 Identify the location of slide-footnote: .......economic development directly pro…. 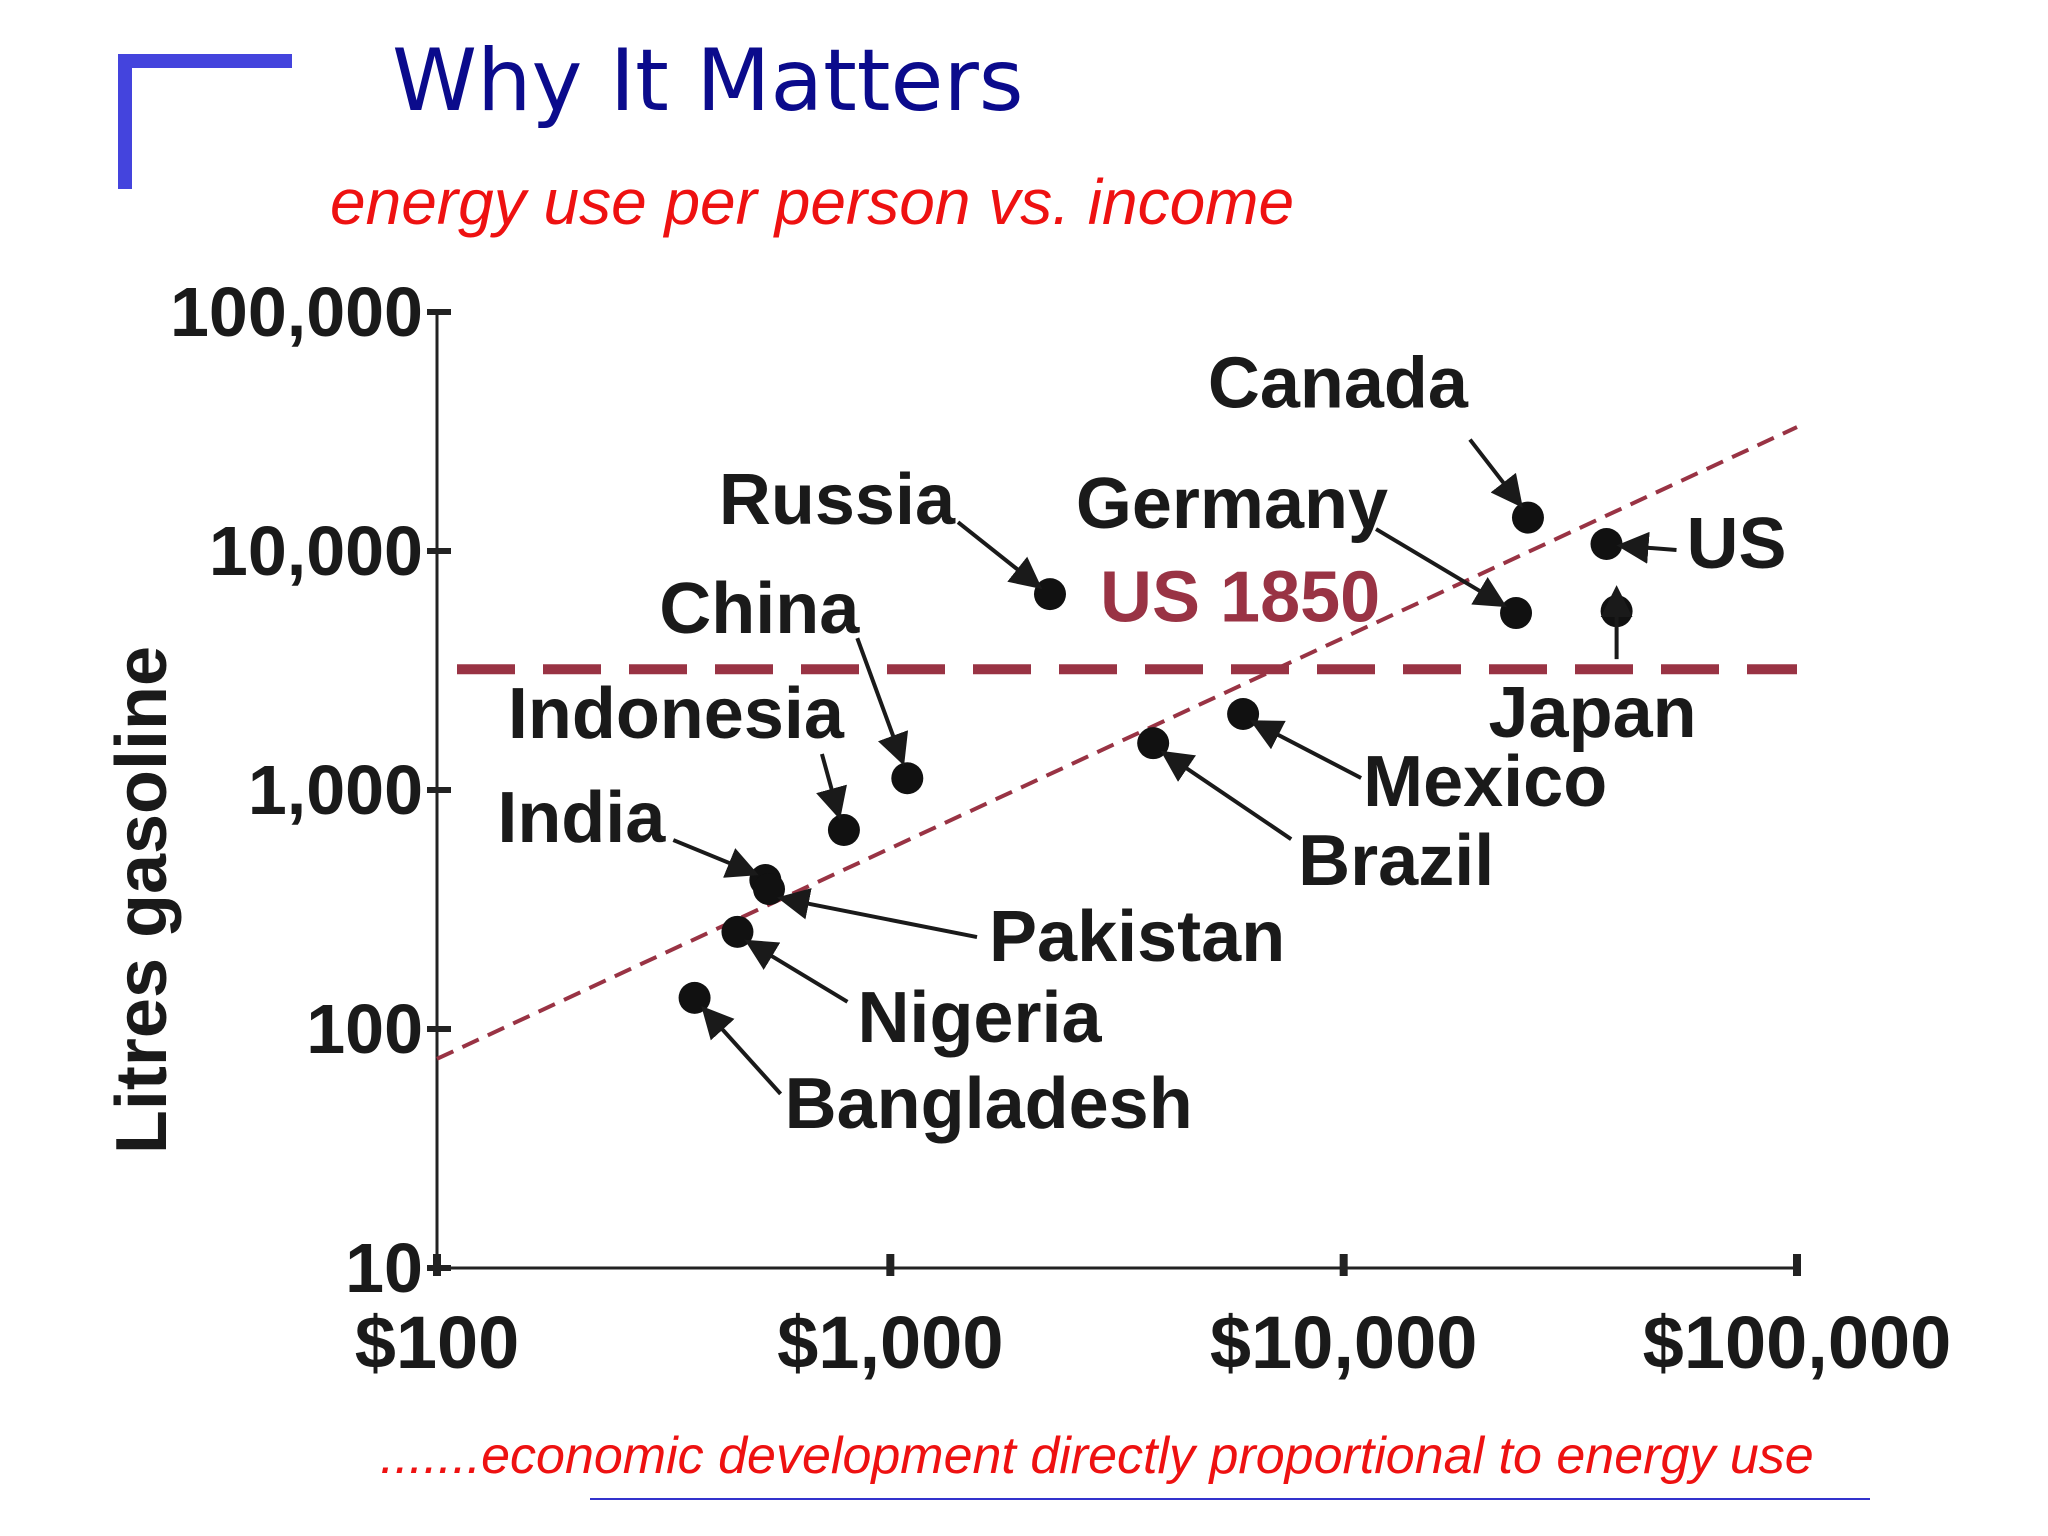
(1097, 1456).